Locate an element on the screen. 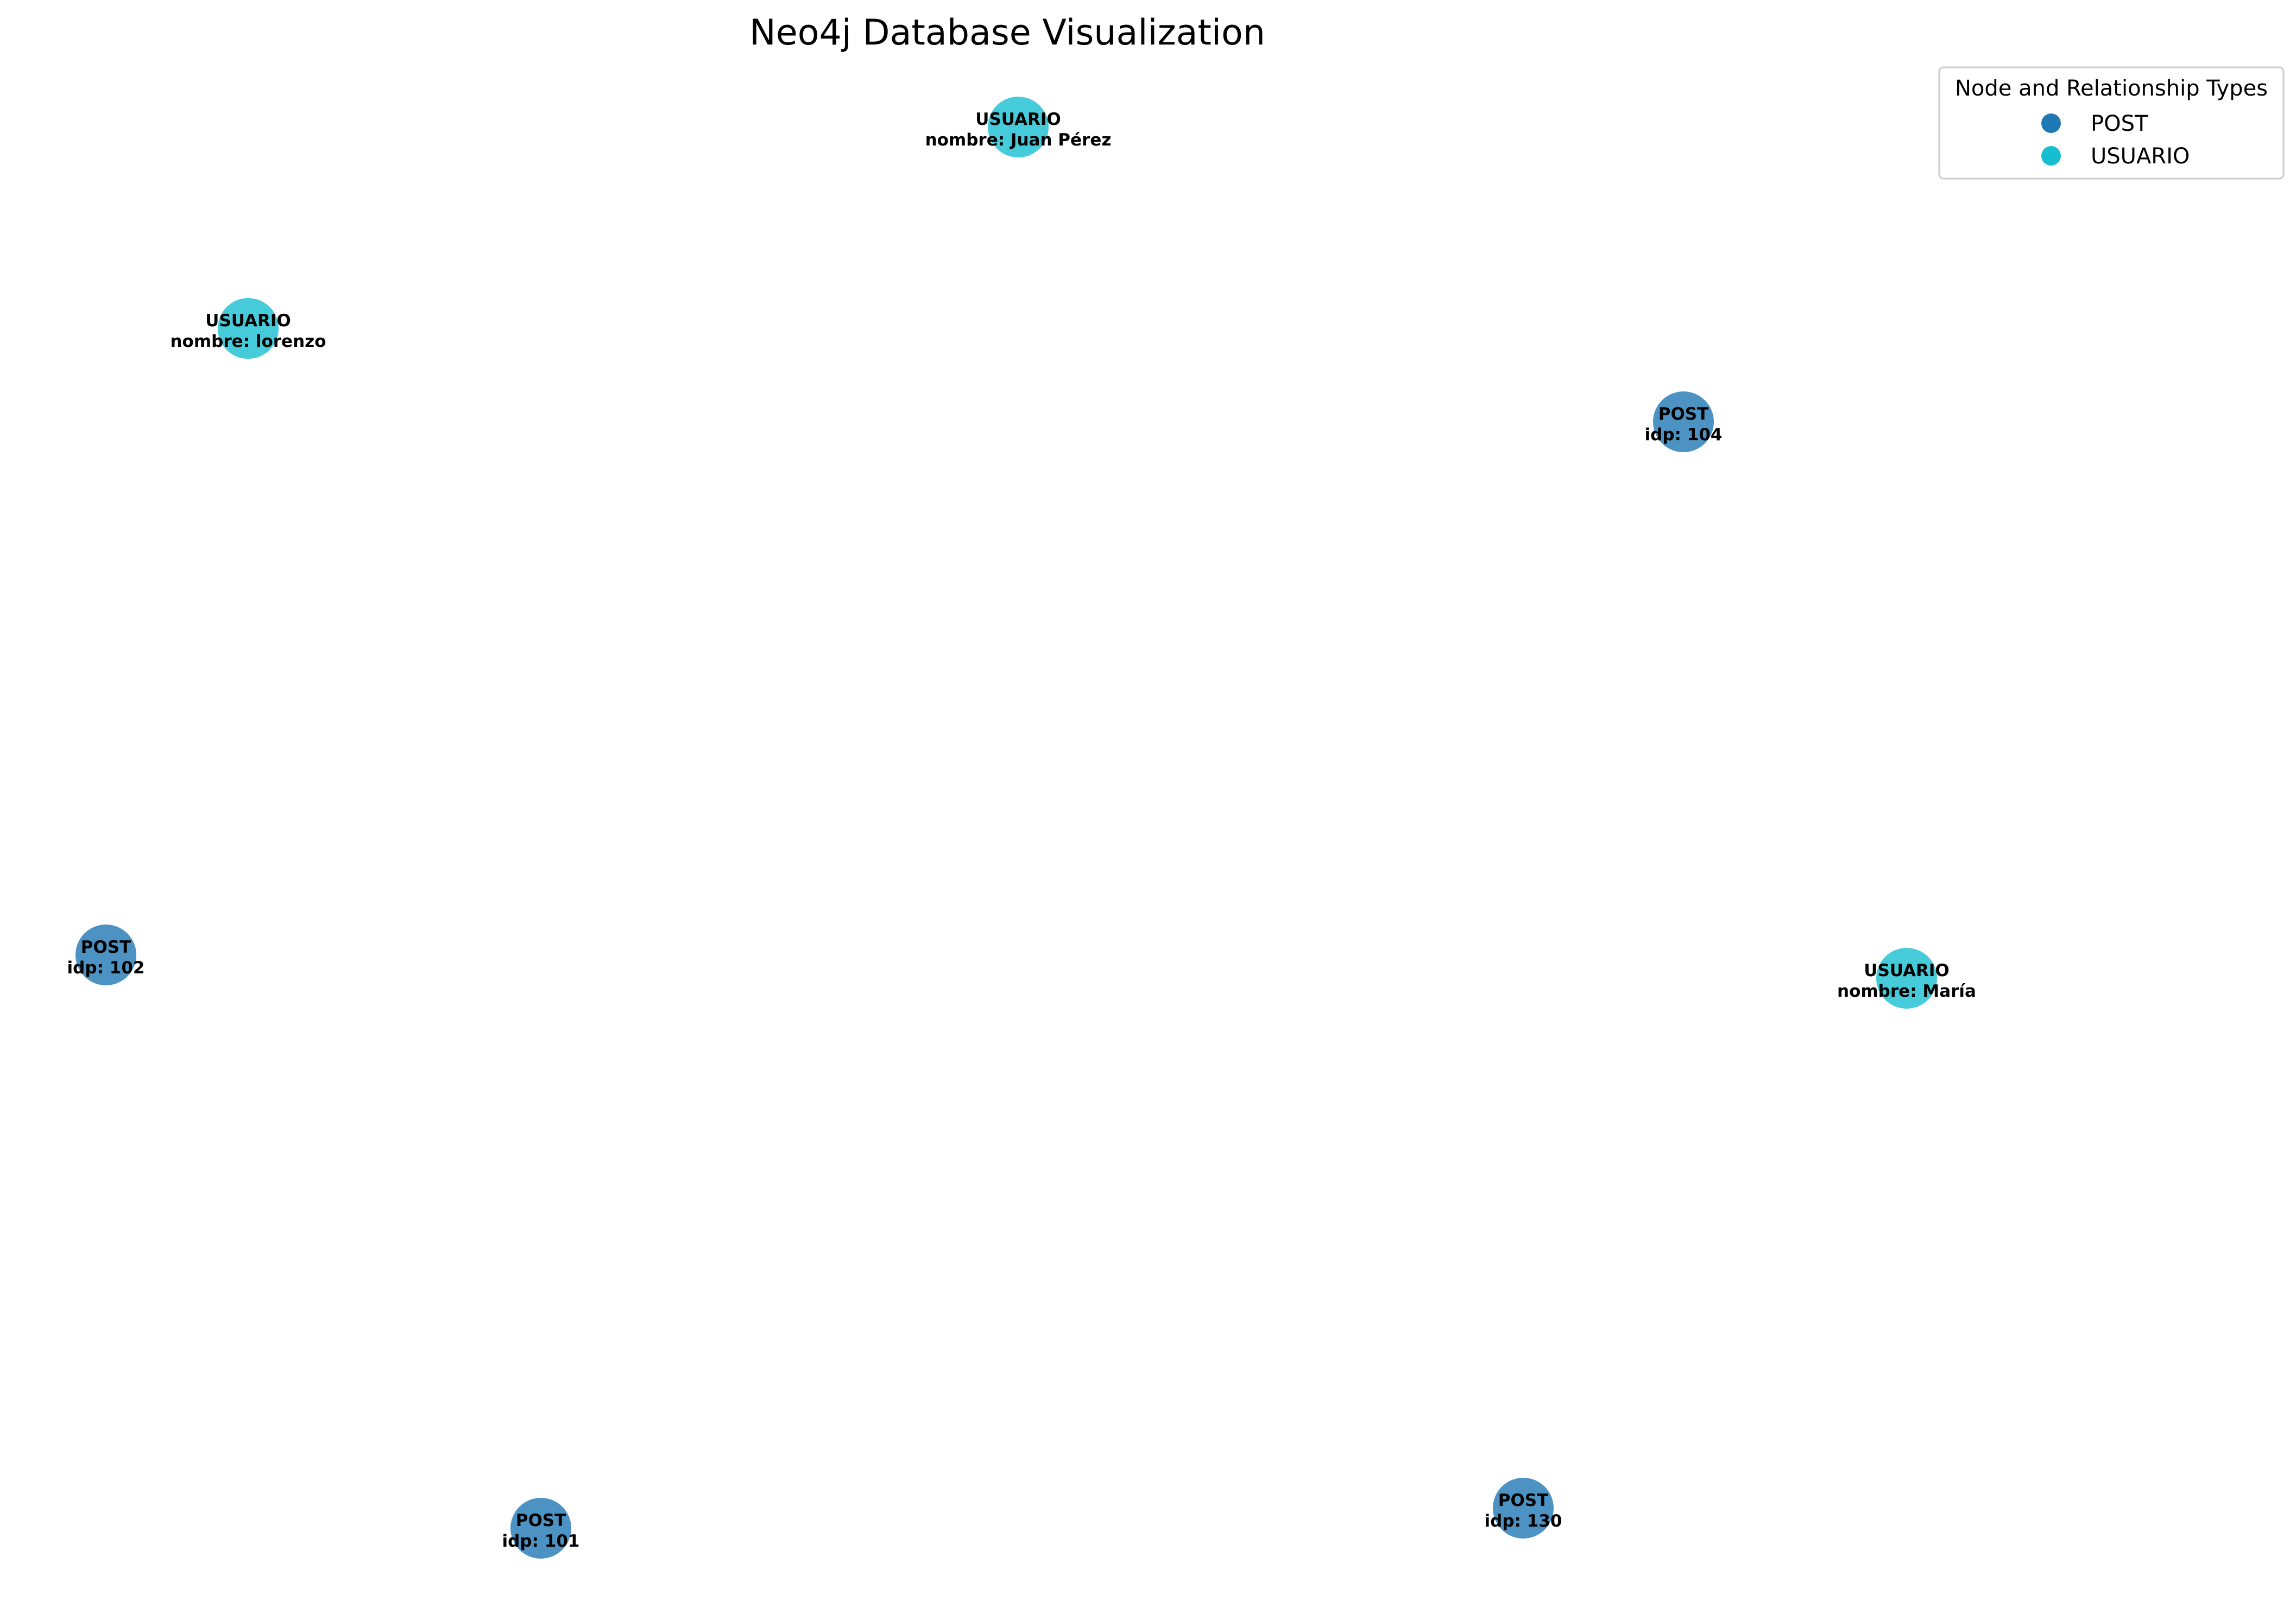  usuario-legend-marker is located at coordinates (2051, 156).